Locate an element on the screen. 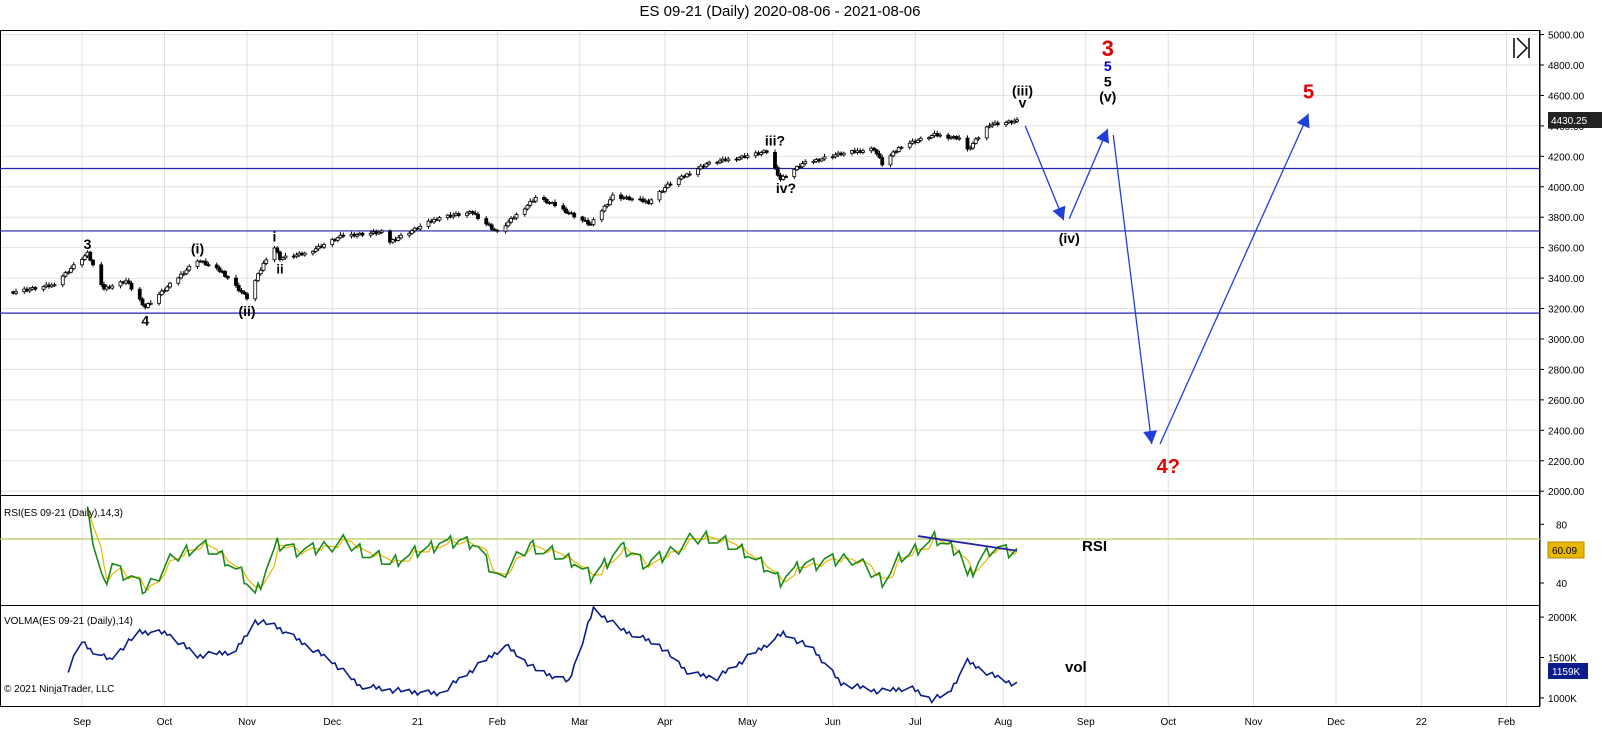 This screenshot has height=741, width=1602. y-tick-label: 3600.00 is located at coordinates (1566, 249).